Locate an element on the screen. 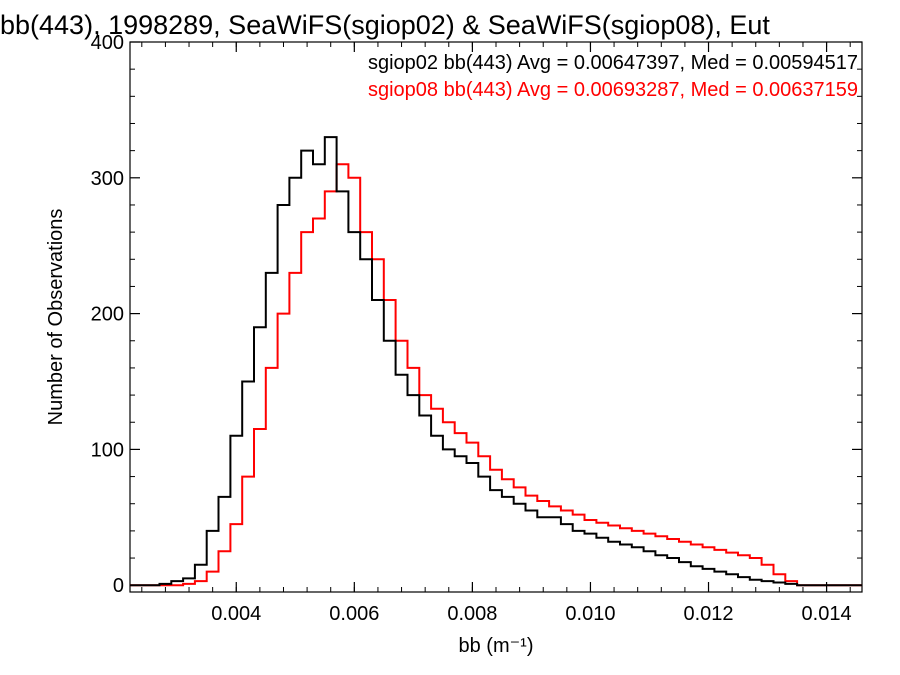 This screenshot has width=900, height=675. y-tick-label: 0 is located at coordinates (118, 586).